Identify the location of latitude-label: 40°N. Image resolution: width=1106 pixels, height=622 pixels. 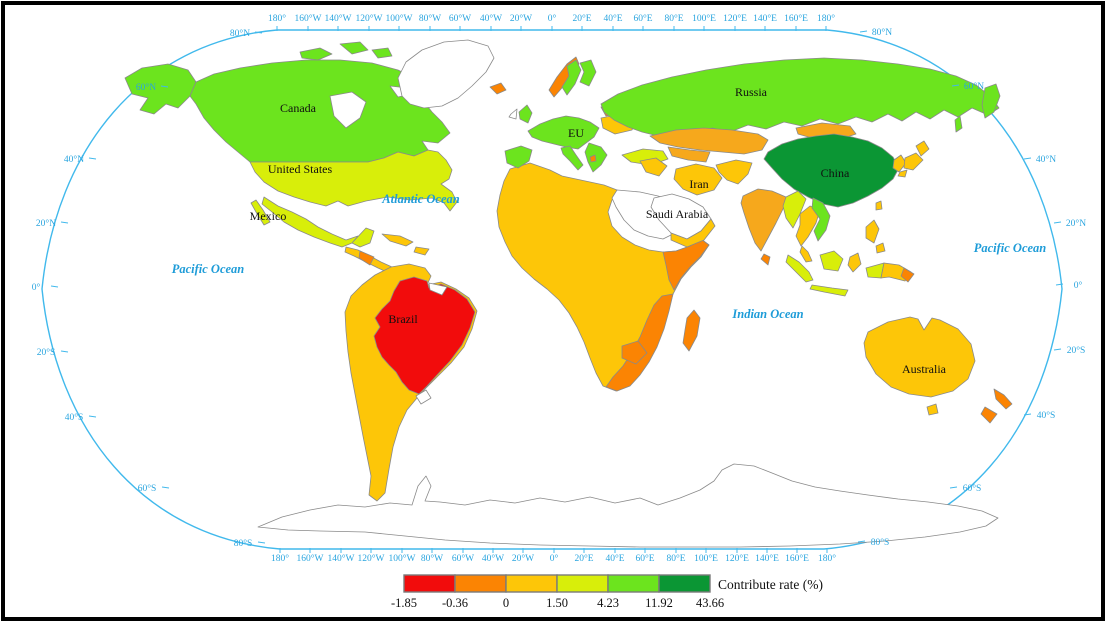
(1046, 159).